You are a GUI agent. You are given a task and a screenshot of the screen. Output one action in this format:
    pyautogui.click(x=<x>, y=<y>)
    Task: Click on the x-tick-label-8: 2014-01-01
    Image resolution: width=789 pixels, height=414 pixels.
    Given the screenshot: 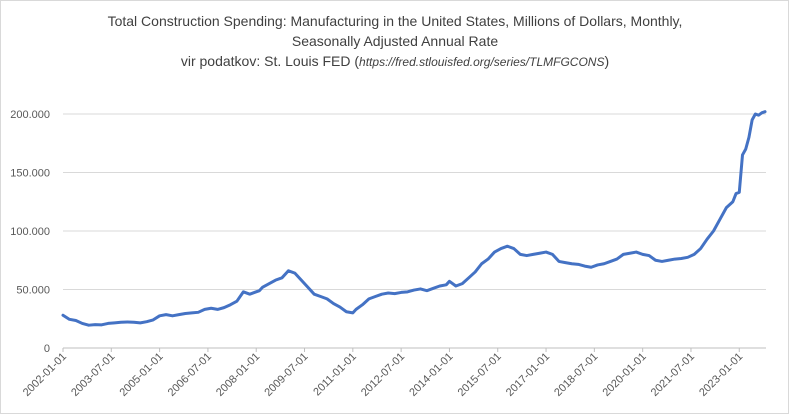 What is the action you would take?
    pyautogui.click(x=431, y=375)
    